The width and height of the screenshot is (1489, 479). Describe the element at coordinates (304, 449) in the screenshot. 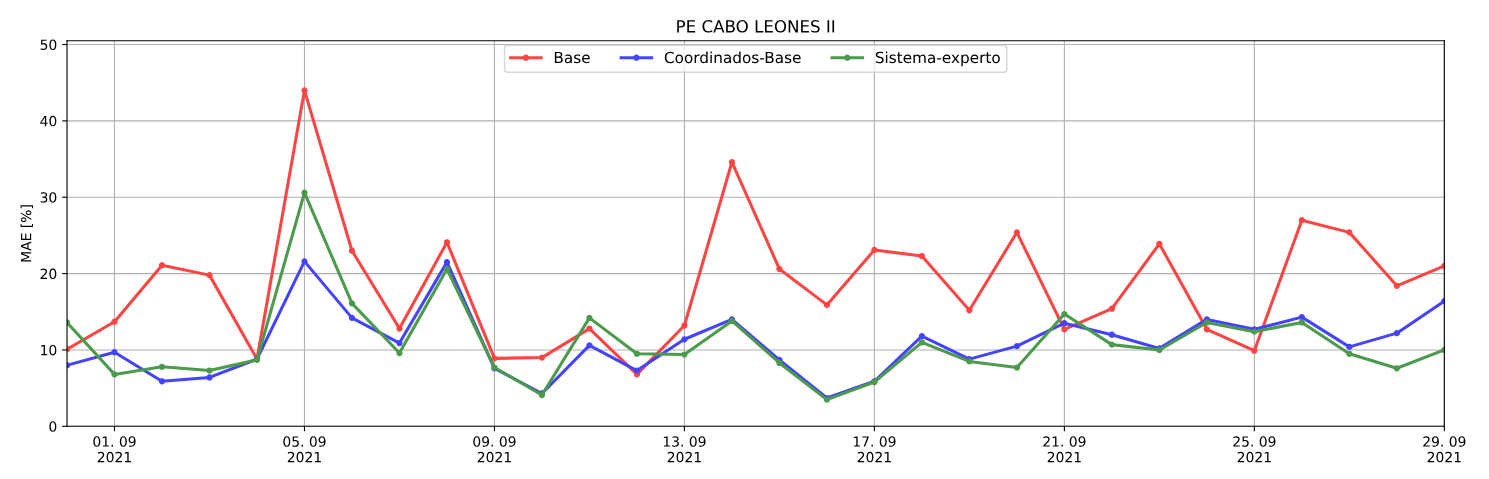

I see `x-tick-label: 05. 09 2021` at that location.